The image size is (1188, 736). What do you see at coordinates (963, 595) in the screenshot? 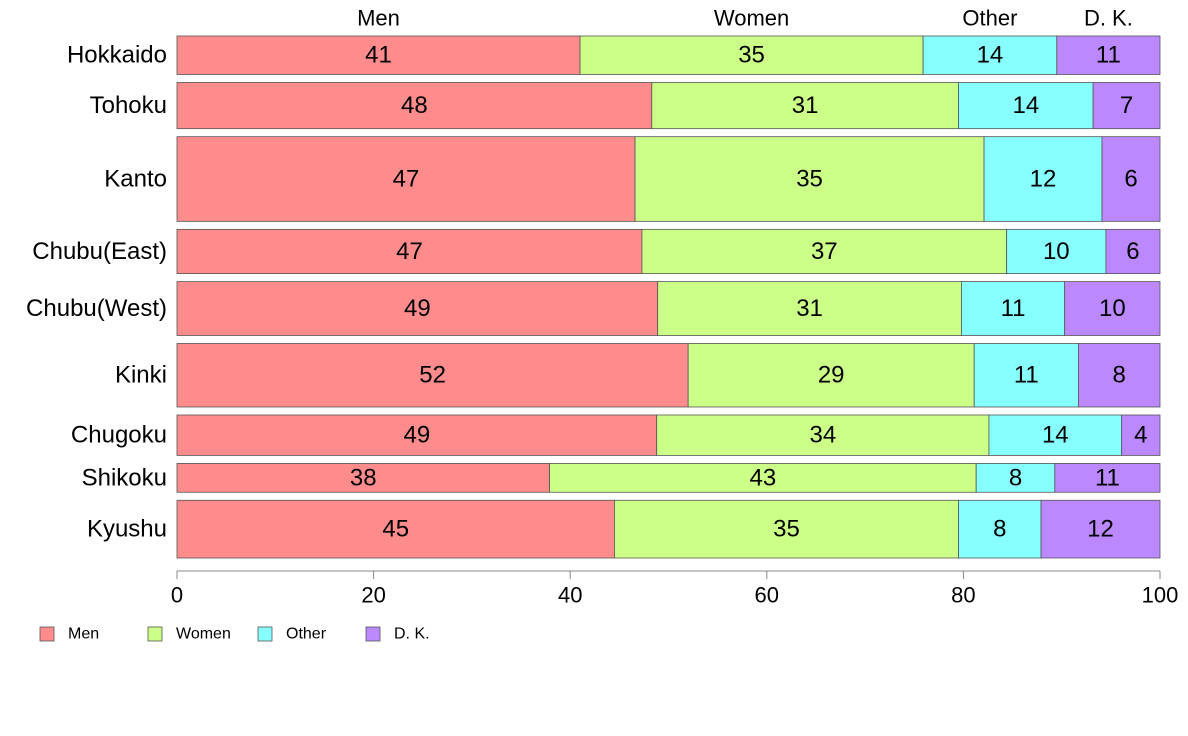
I see `x-tick-label-80: 80` at bounding box center [963, 595].